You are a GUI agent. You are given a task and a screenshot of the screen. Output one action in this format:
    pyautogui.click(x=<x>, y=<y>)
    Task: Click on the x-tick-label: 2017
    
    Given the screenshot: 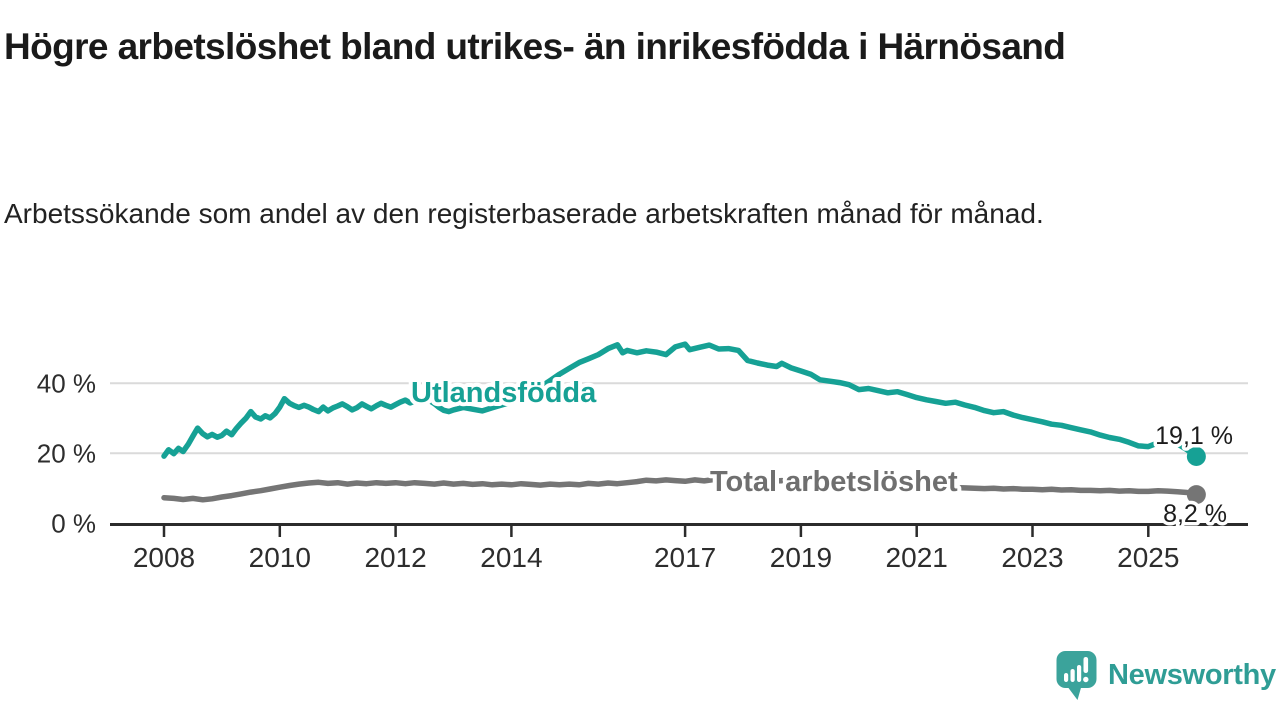 What is the action you would take?
    pyautogui.click(x=685, y=557)
    